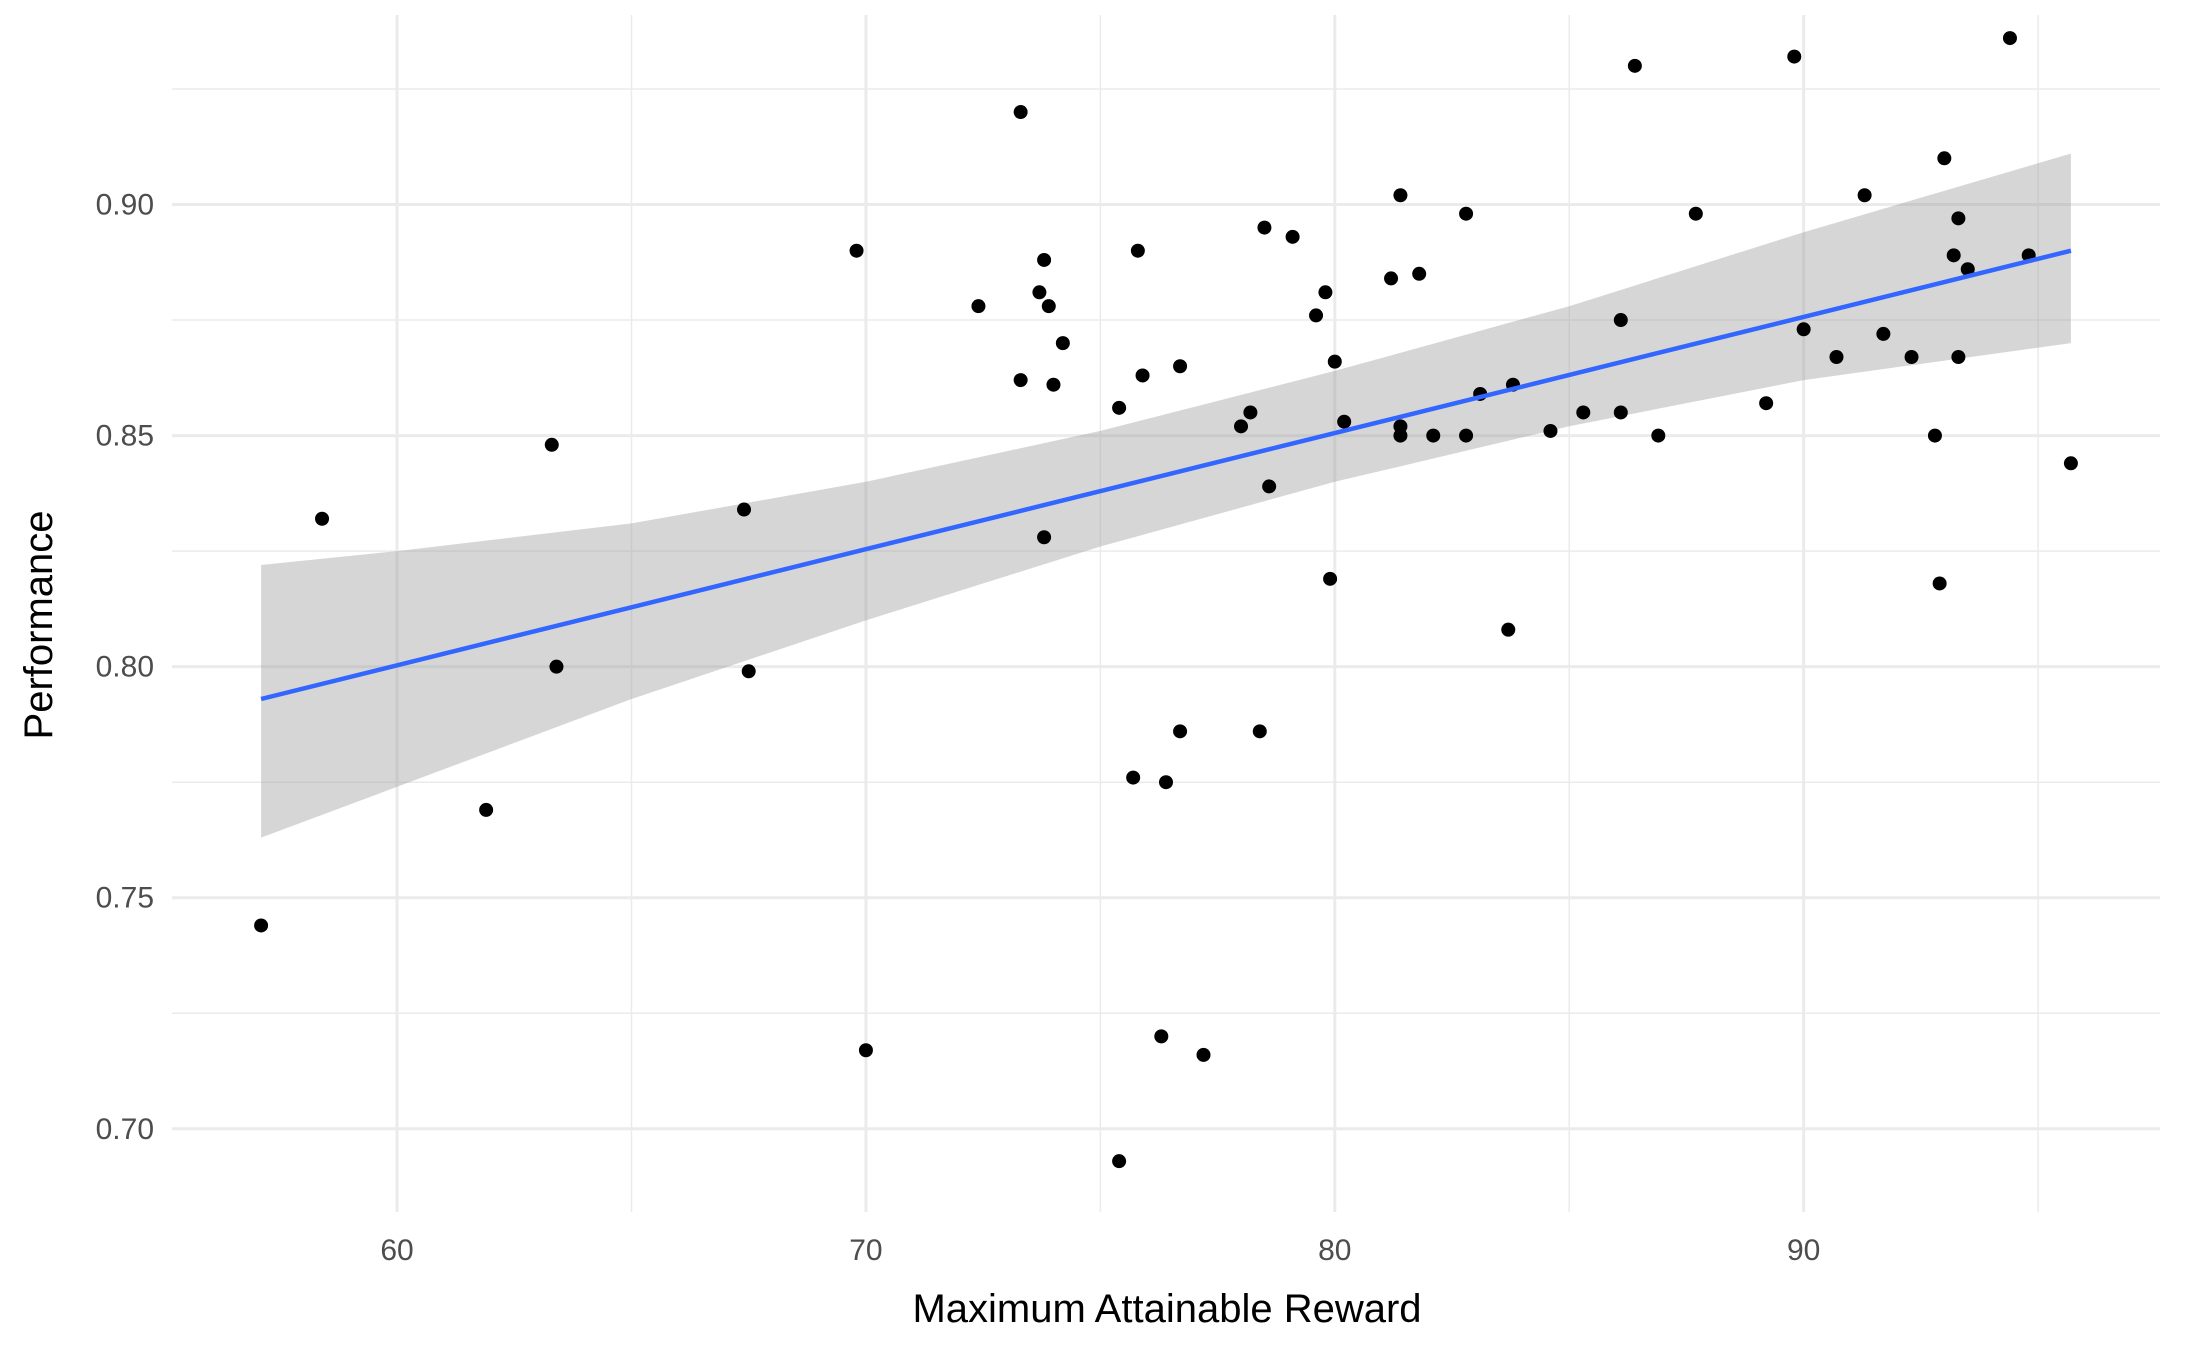  I want to click on x-axis-title: Maximum Attainable Reward, so click(1166, 1309).